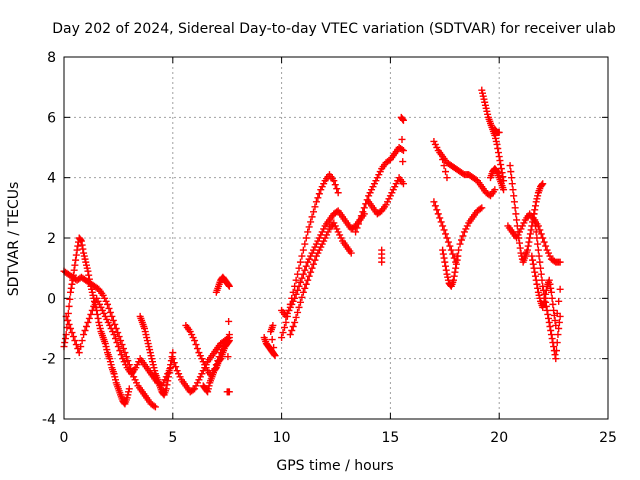  Describe the element at coordinates (51, 239) in the screenshot. I see `y-tick-label: 2` at that location.